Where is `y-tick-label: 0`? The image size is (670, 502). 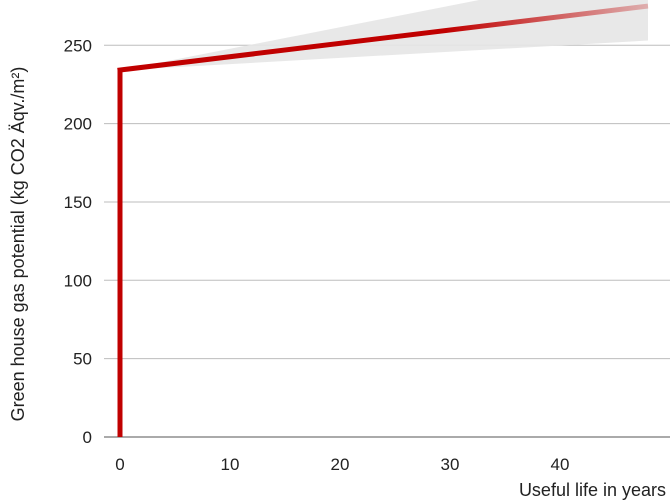 y-tick-label: 0 is located at coordinates (87, 437).